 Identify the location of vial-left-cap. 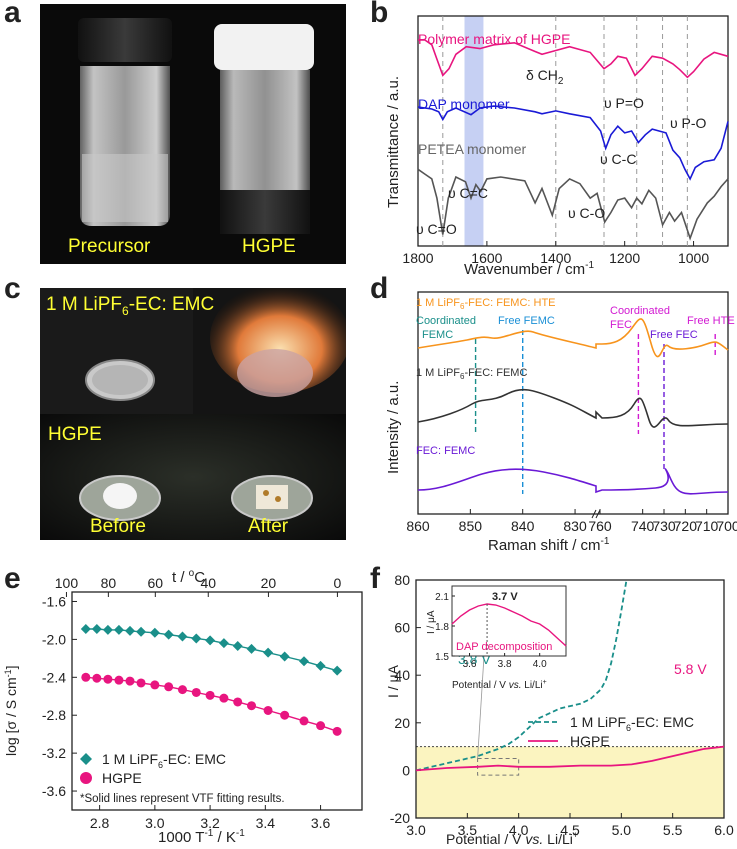
(125, 40).